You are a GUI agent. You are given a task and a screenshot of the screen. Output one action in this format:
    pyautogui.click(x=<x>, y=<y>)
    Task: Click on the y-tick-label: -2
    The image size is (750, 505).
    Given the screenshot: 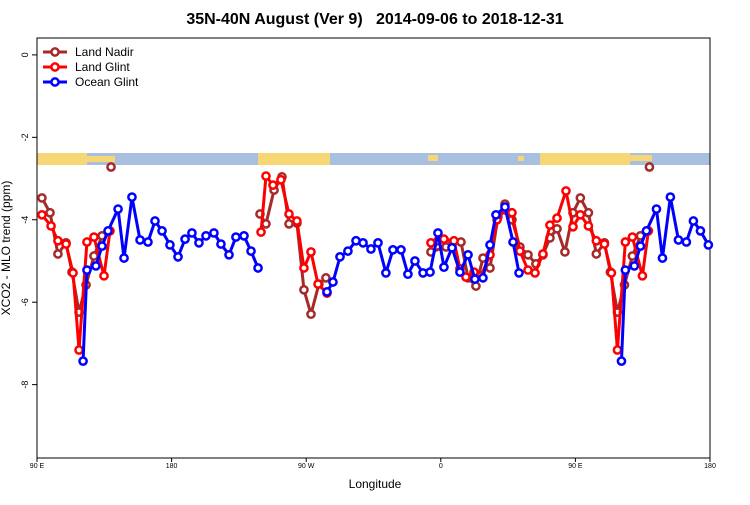 What is the action you would take?
    pyautogui.click(x=25, y=137)
    